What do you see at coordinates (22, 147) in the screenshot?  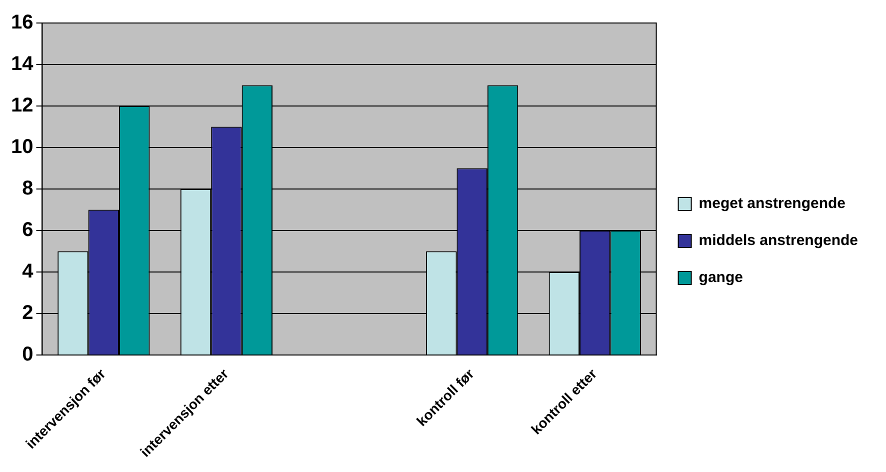 I see `y-tick-label: 10` at bounding box center [22, 147].